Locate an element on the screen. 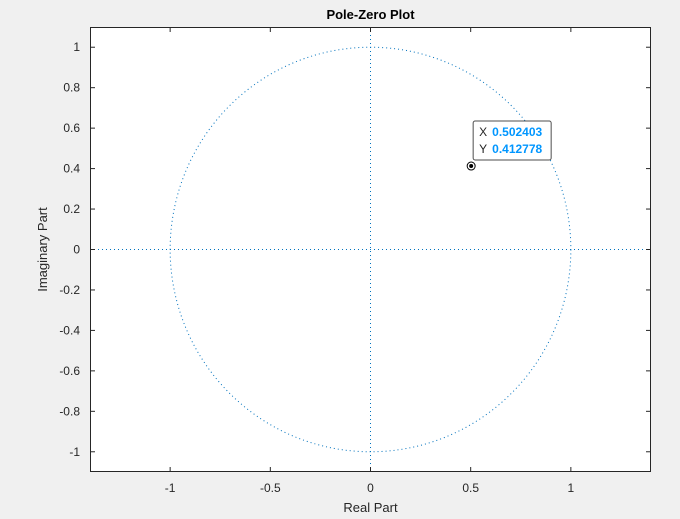 The image size is (680, 519). x-tick-label: 0.5 is located at coordinates (470, 488).